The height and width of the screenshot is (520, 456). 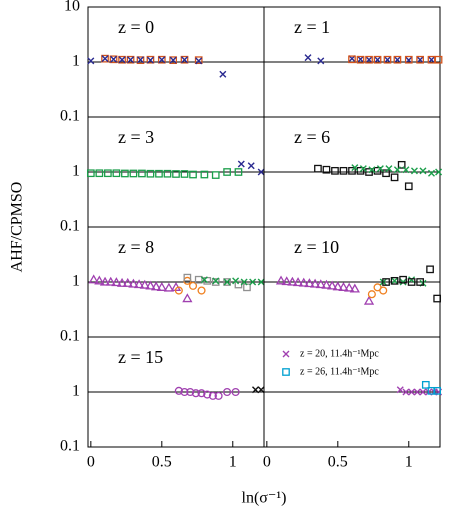 I want to click on panel-title: z = 0, so click(x=136, y=27).